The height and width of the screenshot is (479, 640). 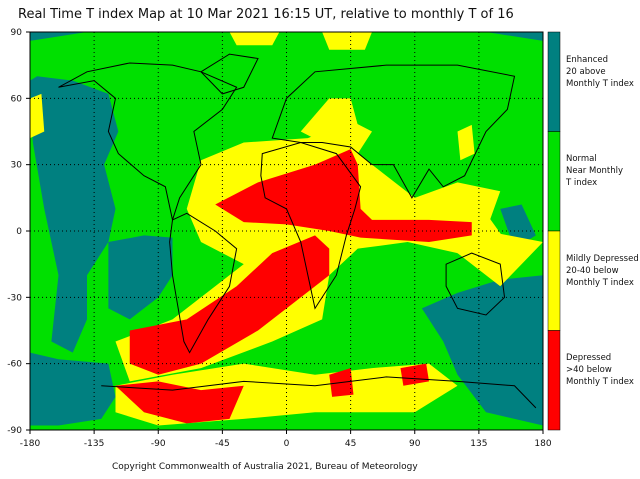 What do you see at coordinates (17, 166) in the screenshot?
I see `y-tick-label: 30` at bounding box center [17, 166].